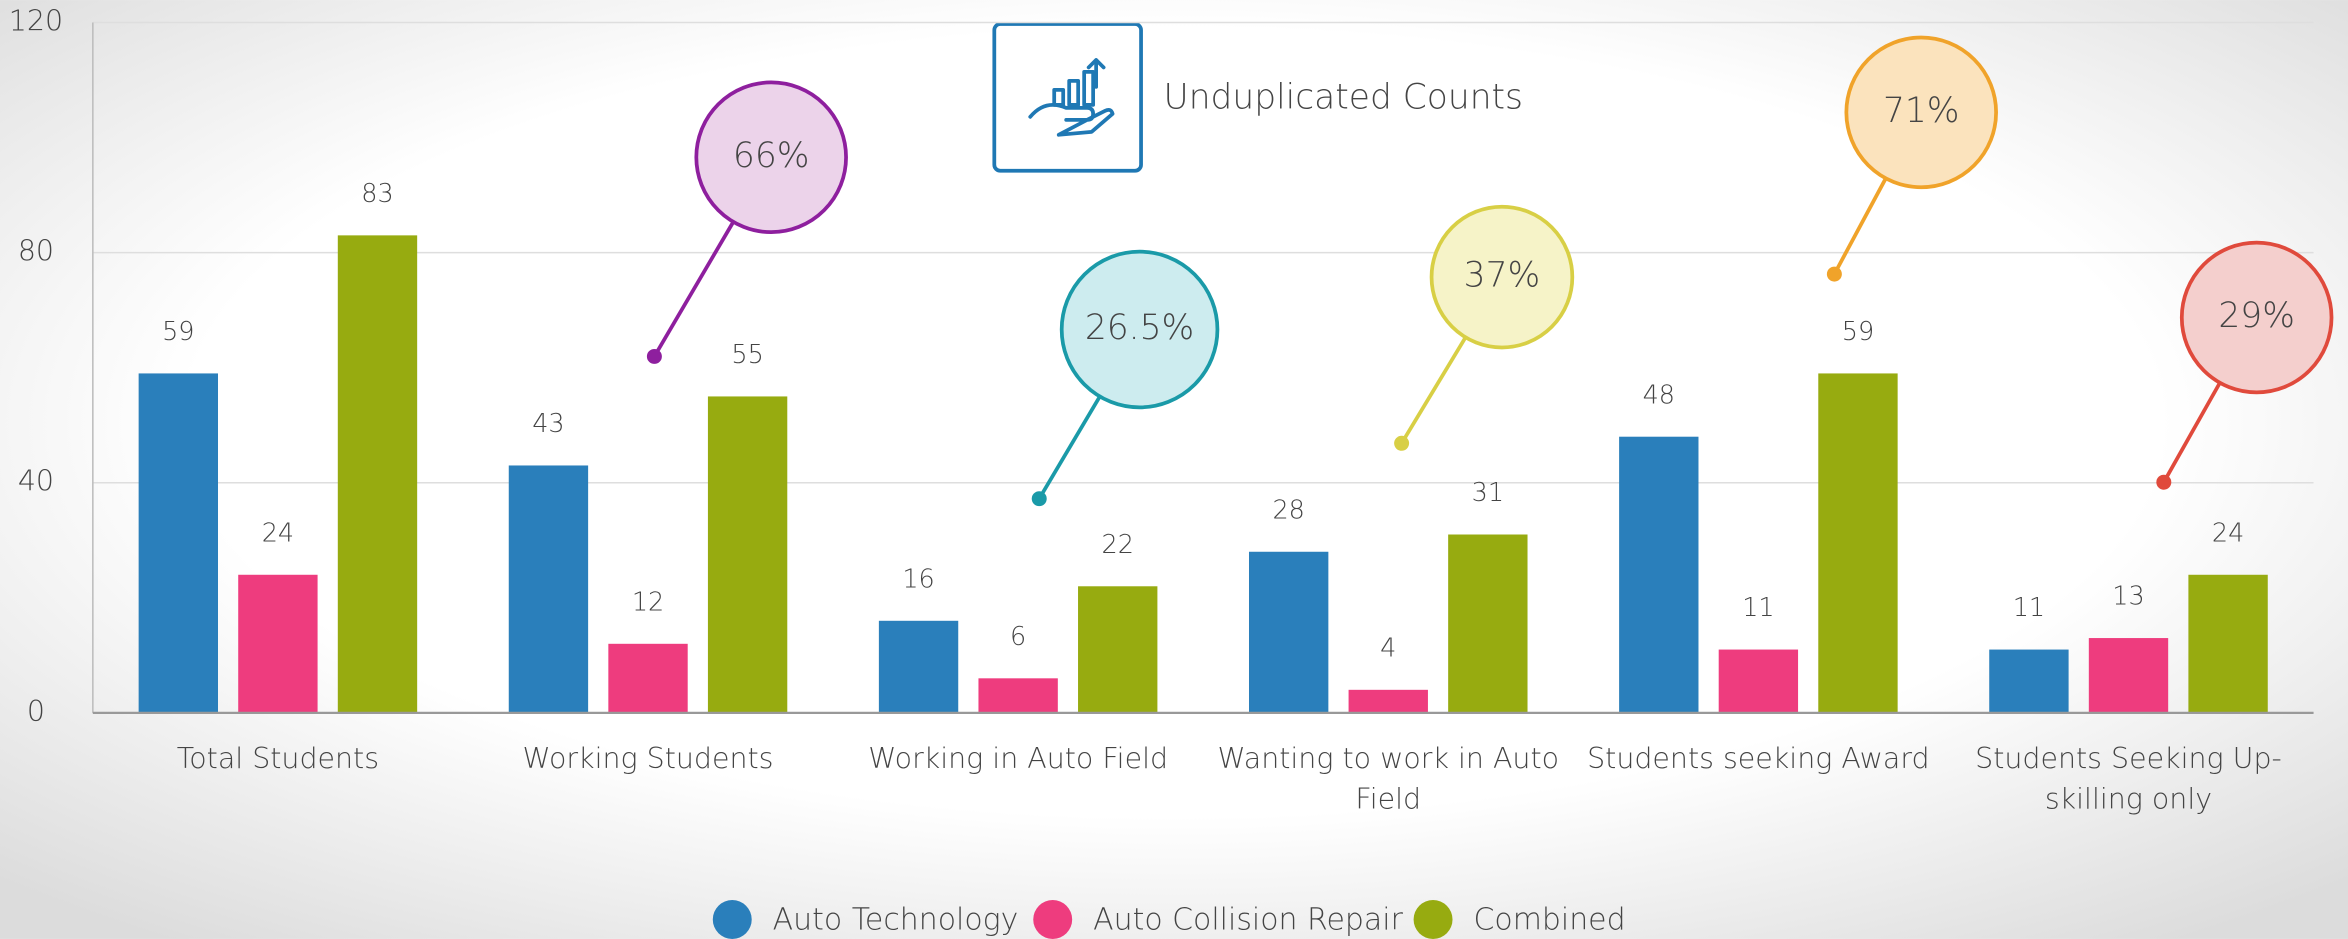 The height and width of the screenshot is (939, 2348). I want to click on callout-label: 71%, so click(1921, 111).